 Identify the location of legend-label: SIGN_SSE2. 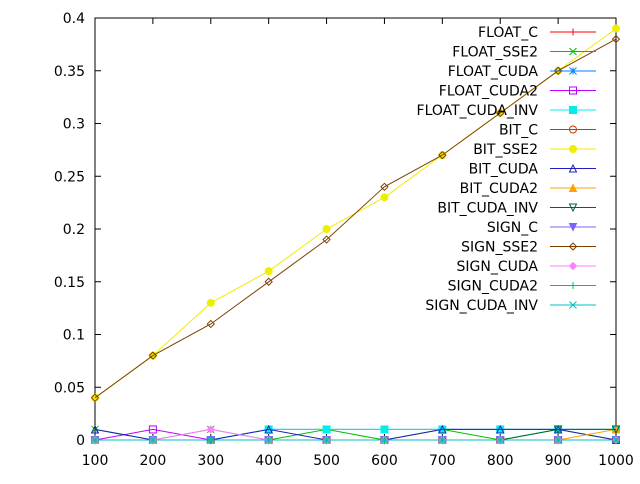
(499, 248).